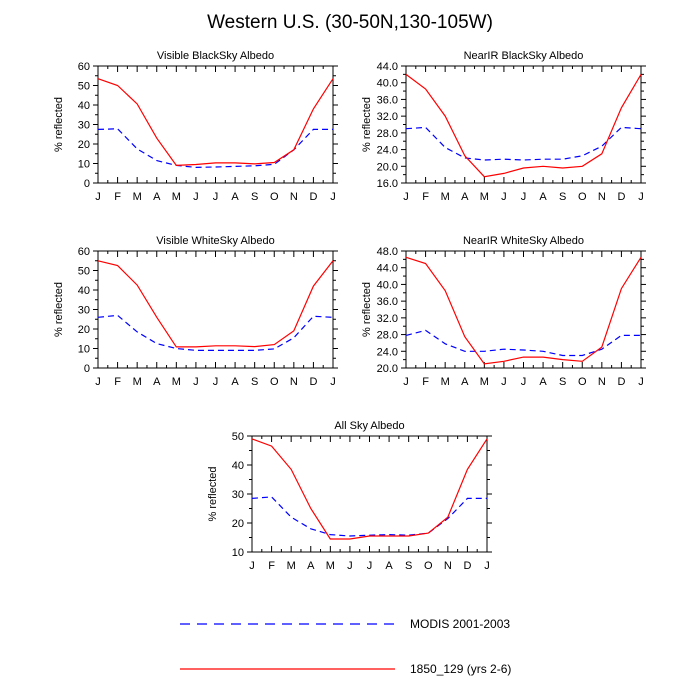 This screenshot has height=700, width=700. What do you see at coordinates (387, 336) in the screenshot?
I see `y-tick-label: 28.0` at bounding box center [387, 336].